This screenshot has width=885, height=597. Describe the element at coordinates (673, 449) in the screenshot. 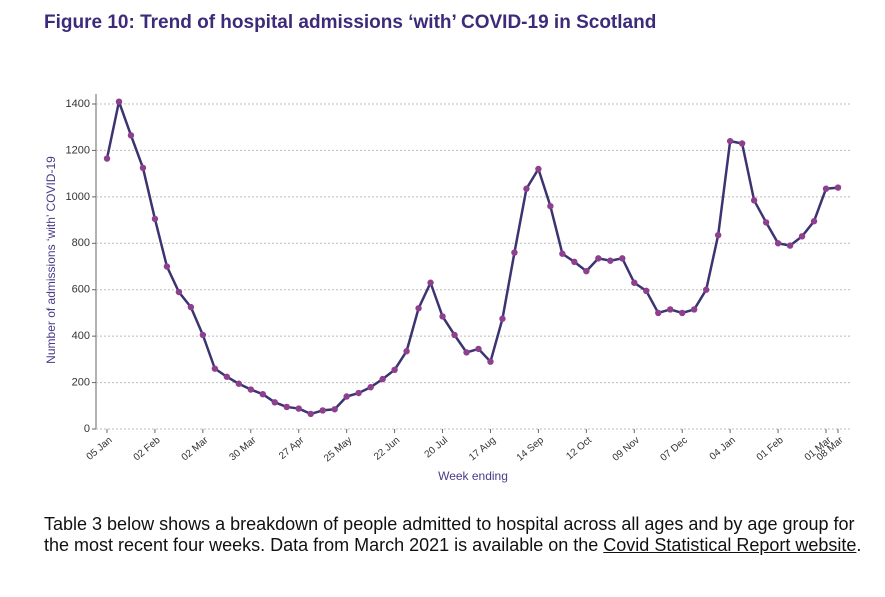

I see `x-tick-label: 07 Dec` at that location.